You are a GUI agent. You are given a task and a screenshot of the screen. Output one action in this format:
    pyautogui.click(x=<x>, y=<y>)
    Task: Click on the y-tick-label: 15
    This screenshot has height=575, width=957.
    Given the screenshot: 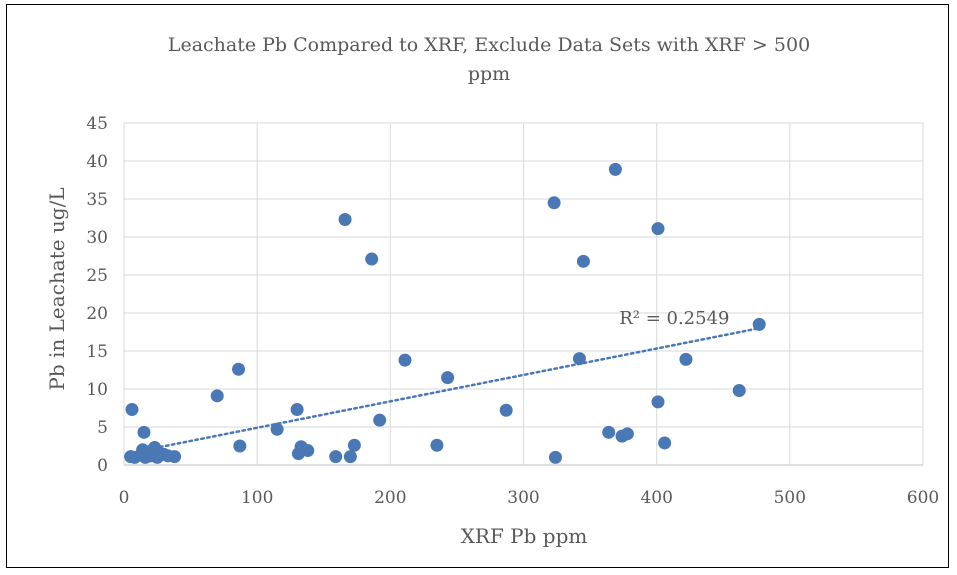 What is the action you would take?
    pyautogui.click(x=97, y=352)
    